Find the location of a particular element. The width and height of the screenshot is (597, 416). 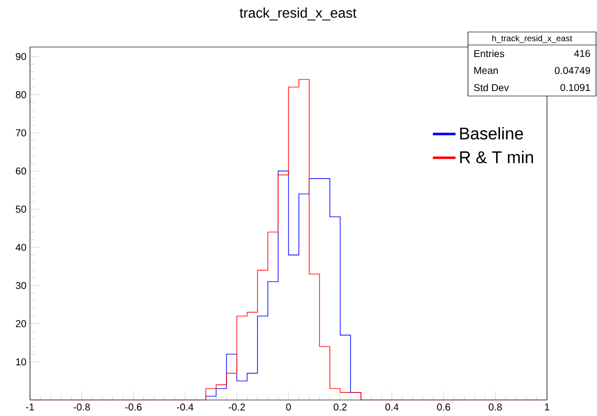

x-tick-label: 0.6 is located at coordinates (443, 407).